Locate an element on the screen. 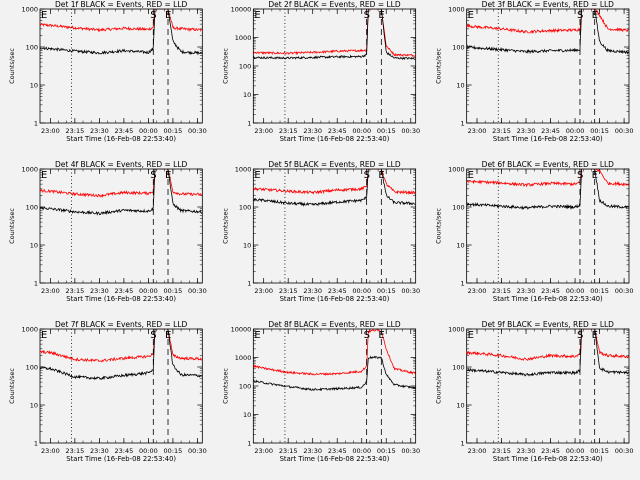 This screenshot has height=480, width=640. chart-title: Det 2f BLACK = Events, RED = LLD is located at coordinates (334, 4).